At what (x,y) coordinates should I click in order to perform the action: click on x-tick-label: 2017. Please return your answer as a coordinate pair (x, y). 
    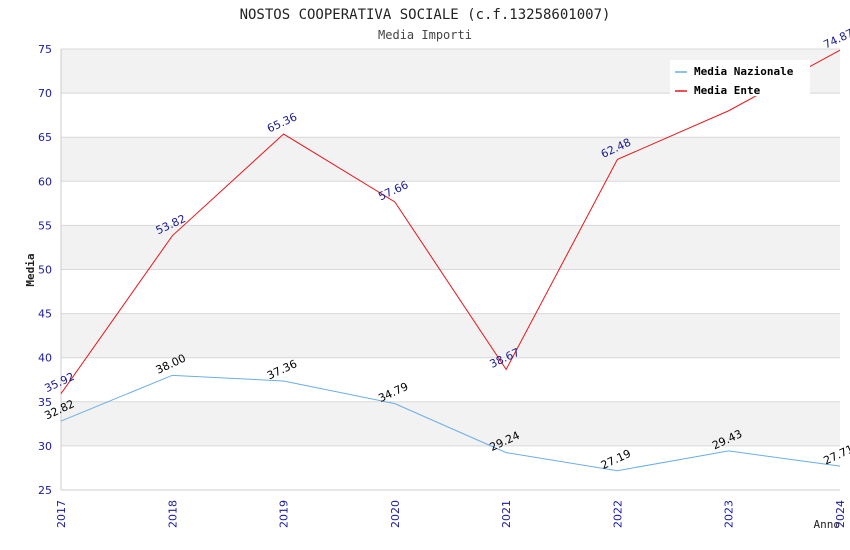
    Looking at the image, I should click on (61, 514).